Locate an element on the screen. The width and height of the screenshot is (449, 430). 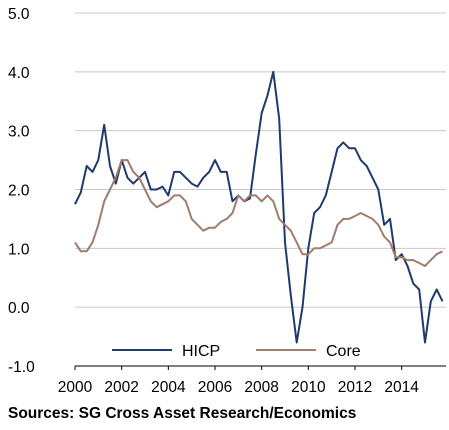
x-tick-label: 2014 is located at coordinates (401, 387).